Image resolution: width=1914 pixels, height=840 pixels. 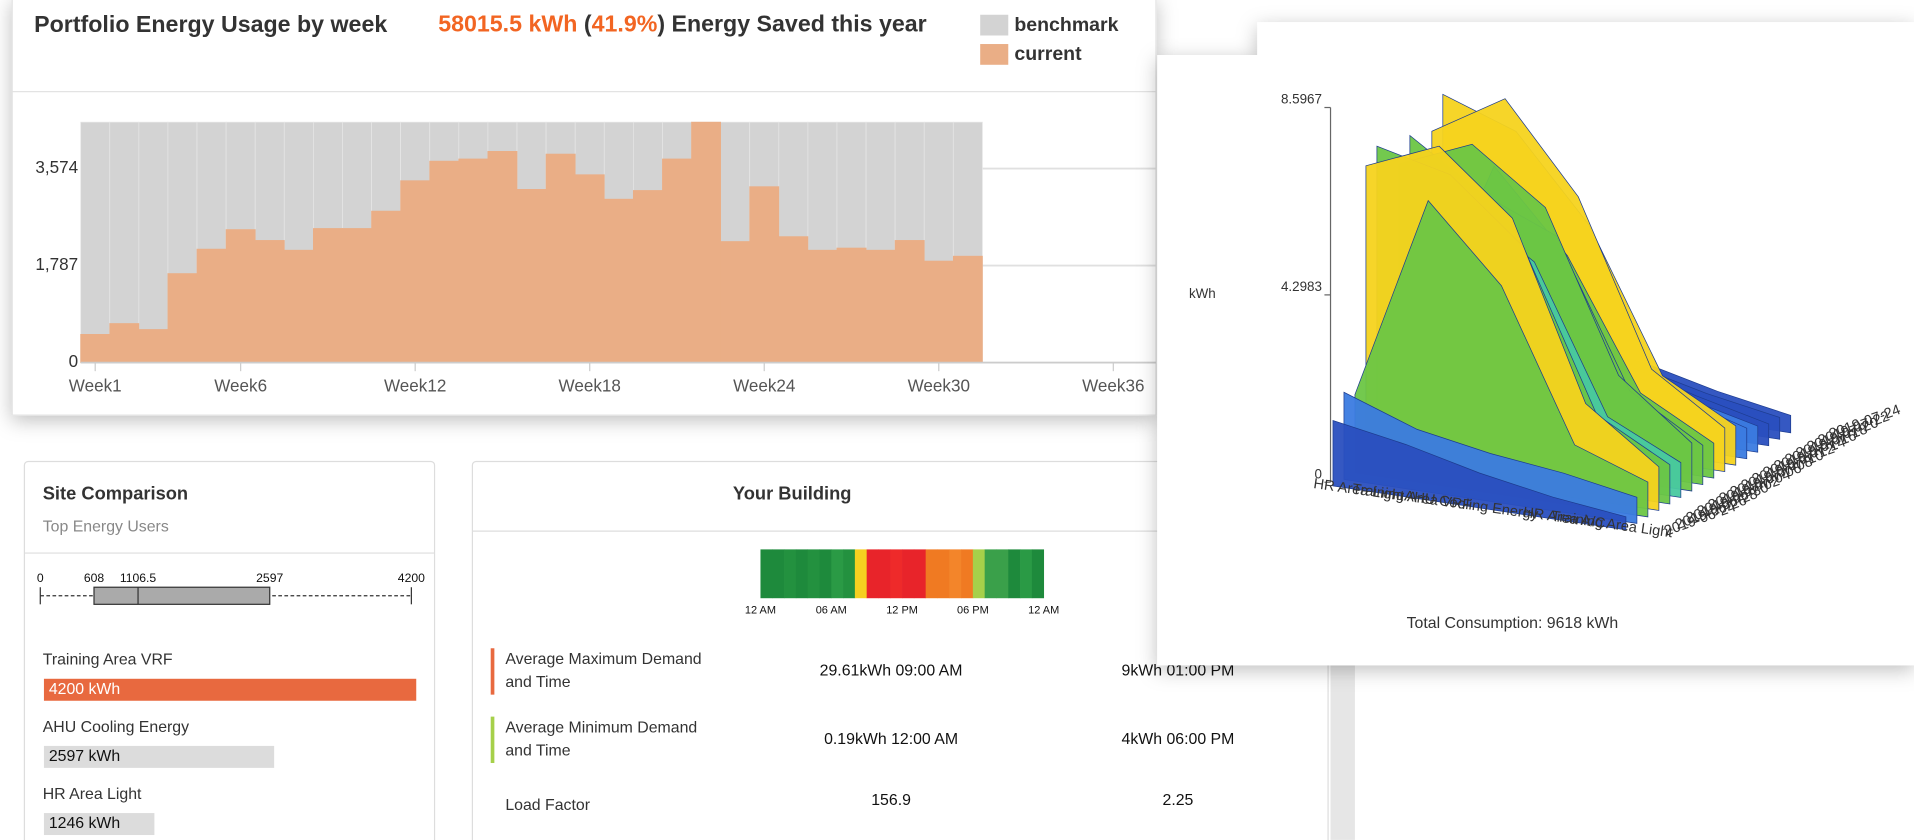 I want to click on box, so click(x=182, y=595).